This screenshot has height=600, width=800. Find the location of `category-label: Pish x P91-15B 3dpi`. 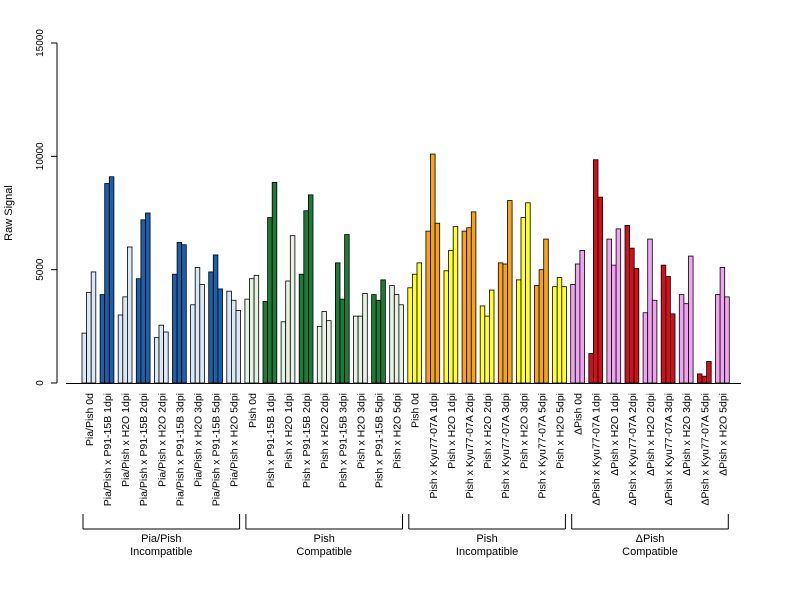

category-label: Pish x P91-15B 3dpi is located at coordinates (343, 440).